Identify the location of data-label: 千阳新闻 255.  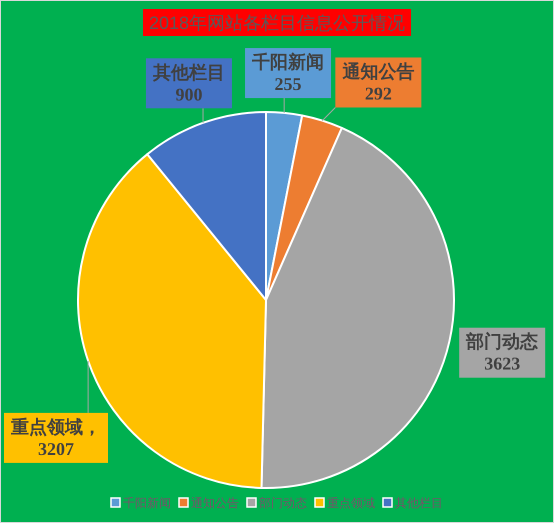
(288, 73).